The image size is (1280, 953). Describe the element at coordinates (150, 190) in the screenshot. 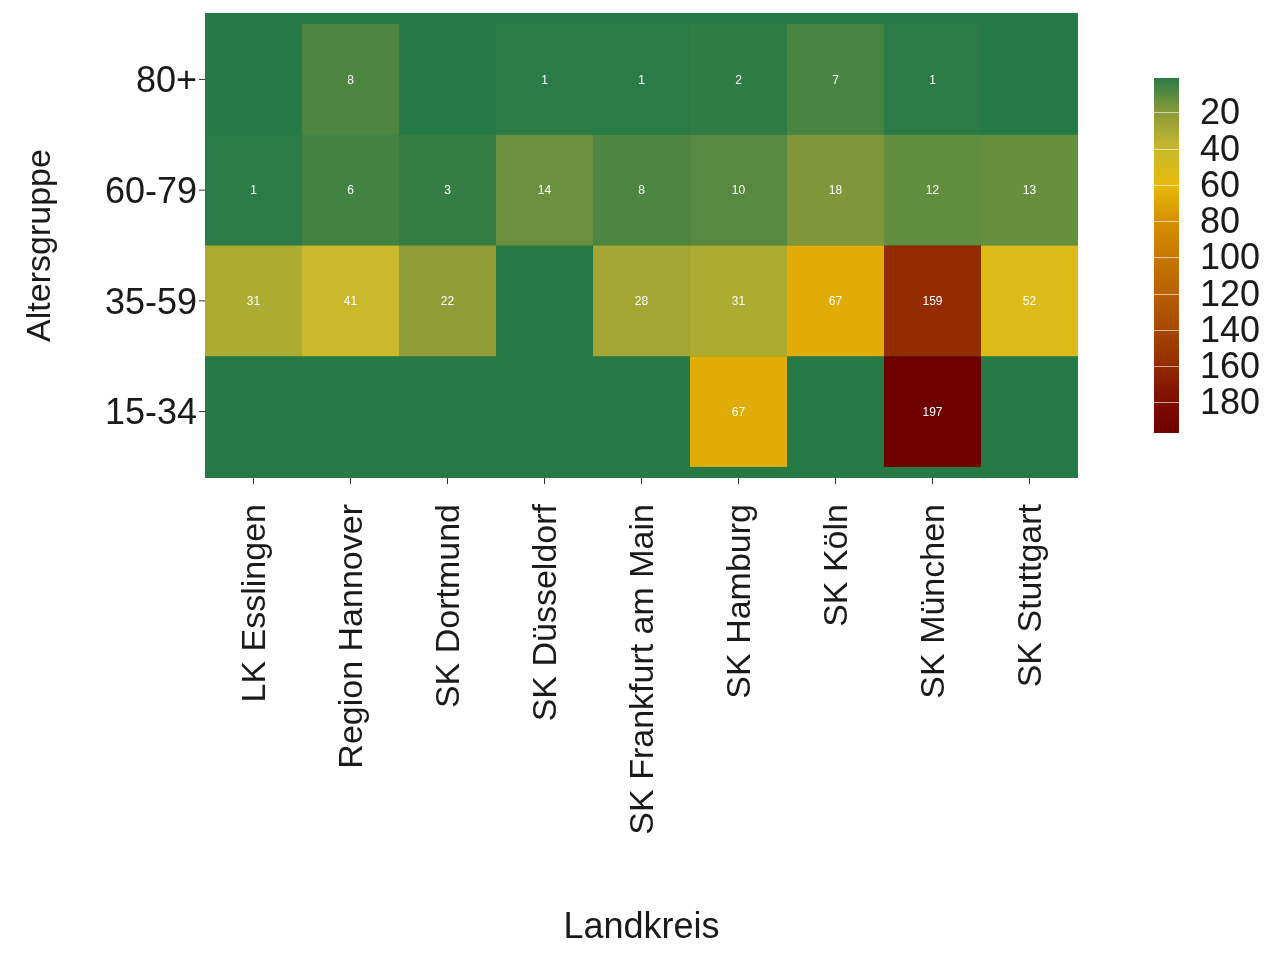

I see `y-tick-label: 60-79` at that location.